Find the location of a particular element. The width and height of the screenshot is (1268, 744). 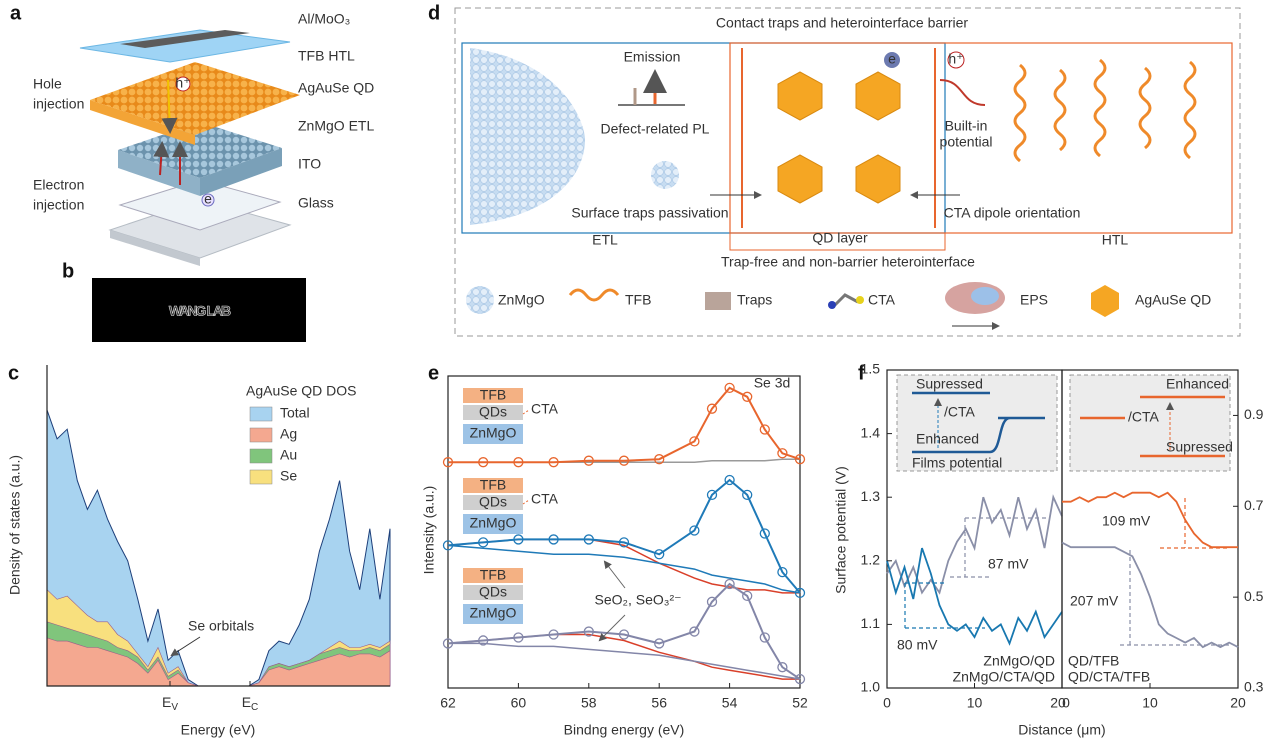

hole-icon is located at coordinates (956, 60).